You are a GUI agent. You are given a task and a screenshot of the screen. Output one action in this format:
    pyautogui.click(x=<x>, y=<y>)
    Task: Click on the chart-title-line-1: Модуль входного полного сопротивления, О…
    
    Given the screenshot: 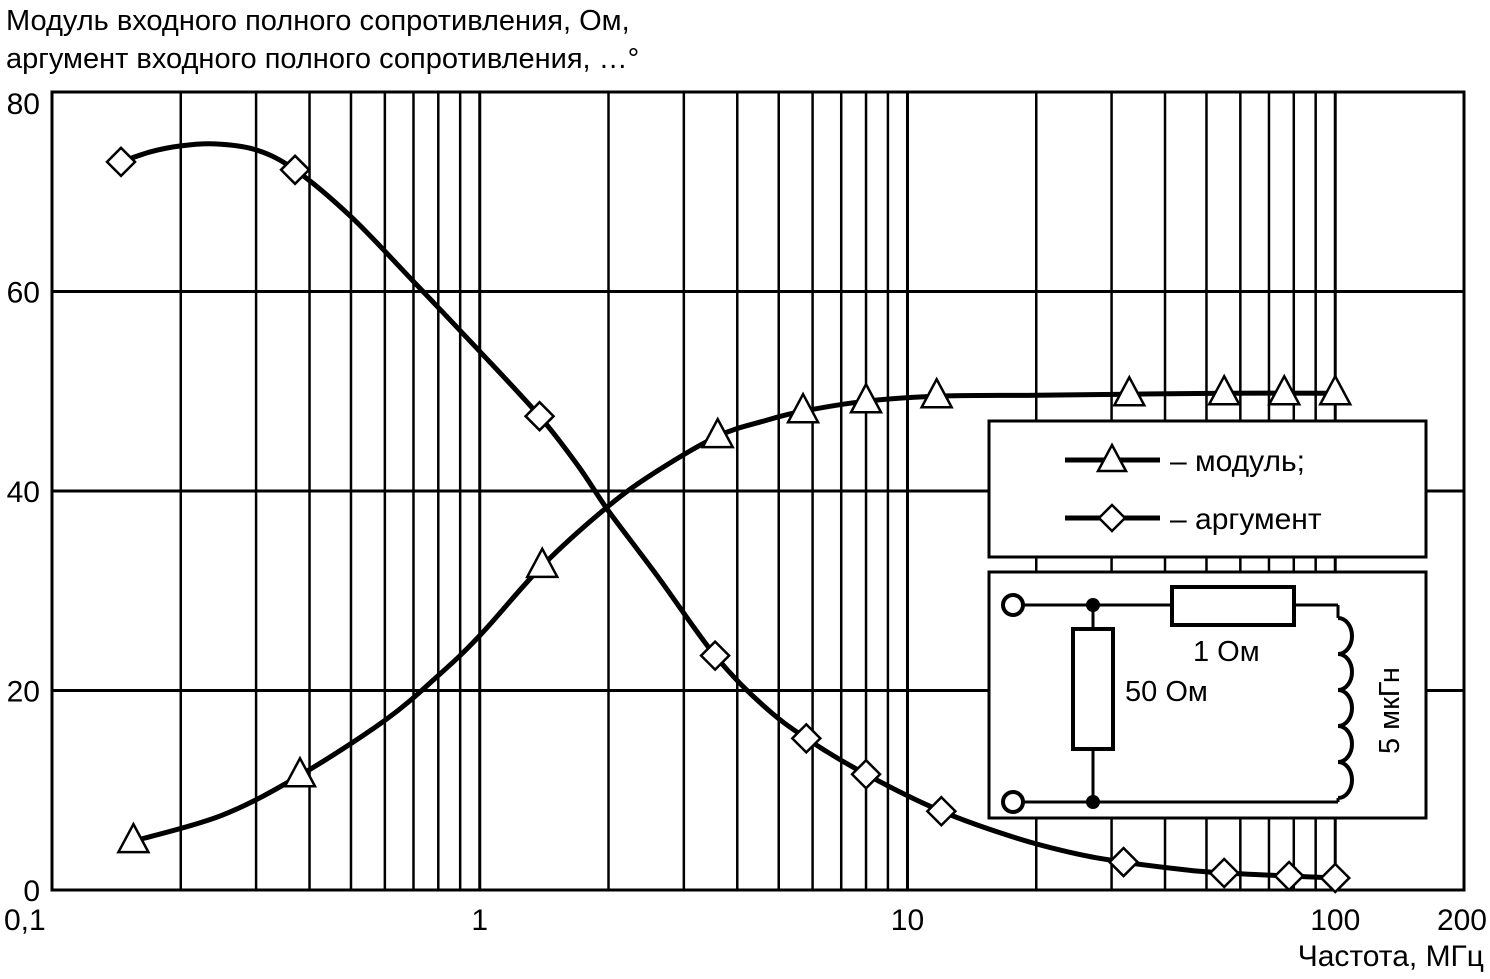 What is the action you would take?
    pyautogui.click(x=318, y=21)
    